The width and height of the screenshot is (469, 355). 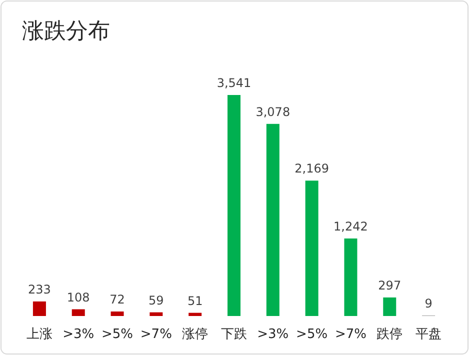 I want to click on data-label: 1,242, so click(x=351, y=226).